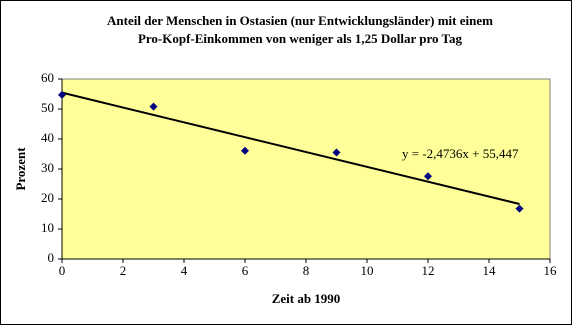  What do you see at coordinates (306, 270) in the screenshot?
I see `x-tick-label: 8` at bounding box center [306, 270].